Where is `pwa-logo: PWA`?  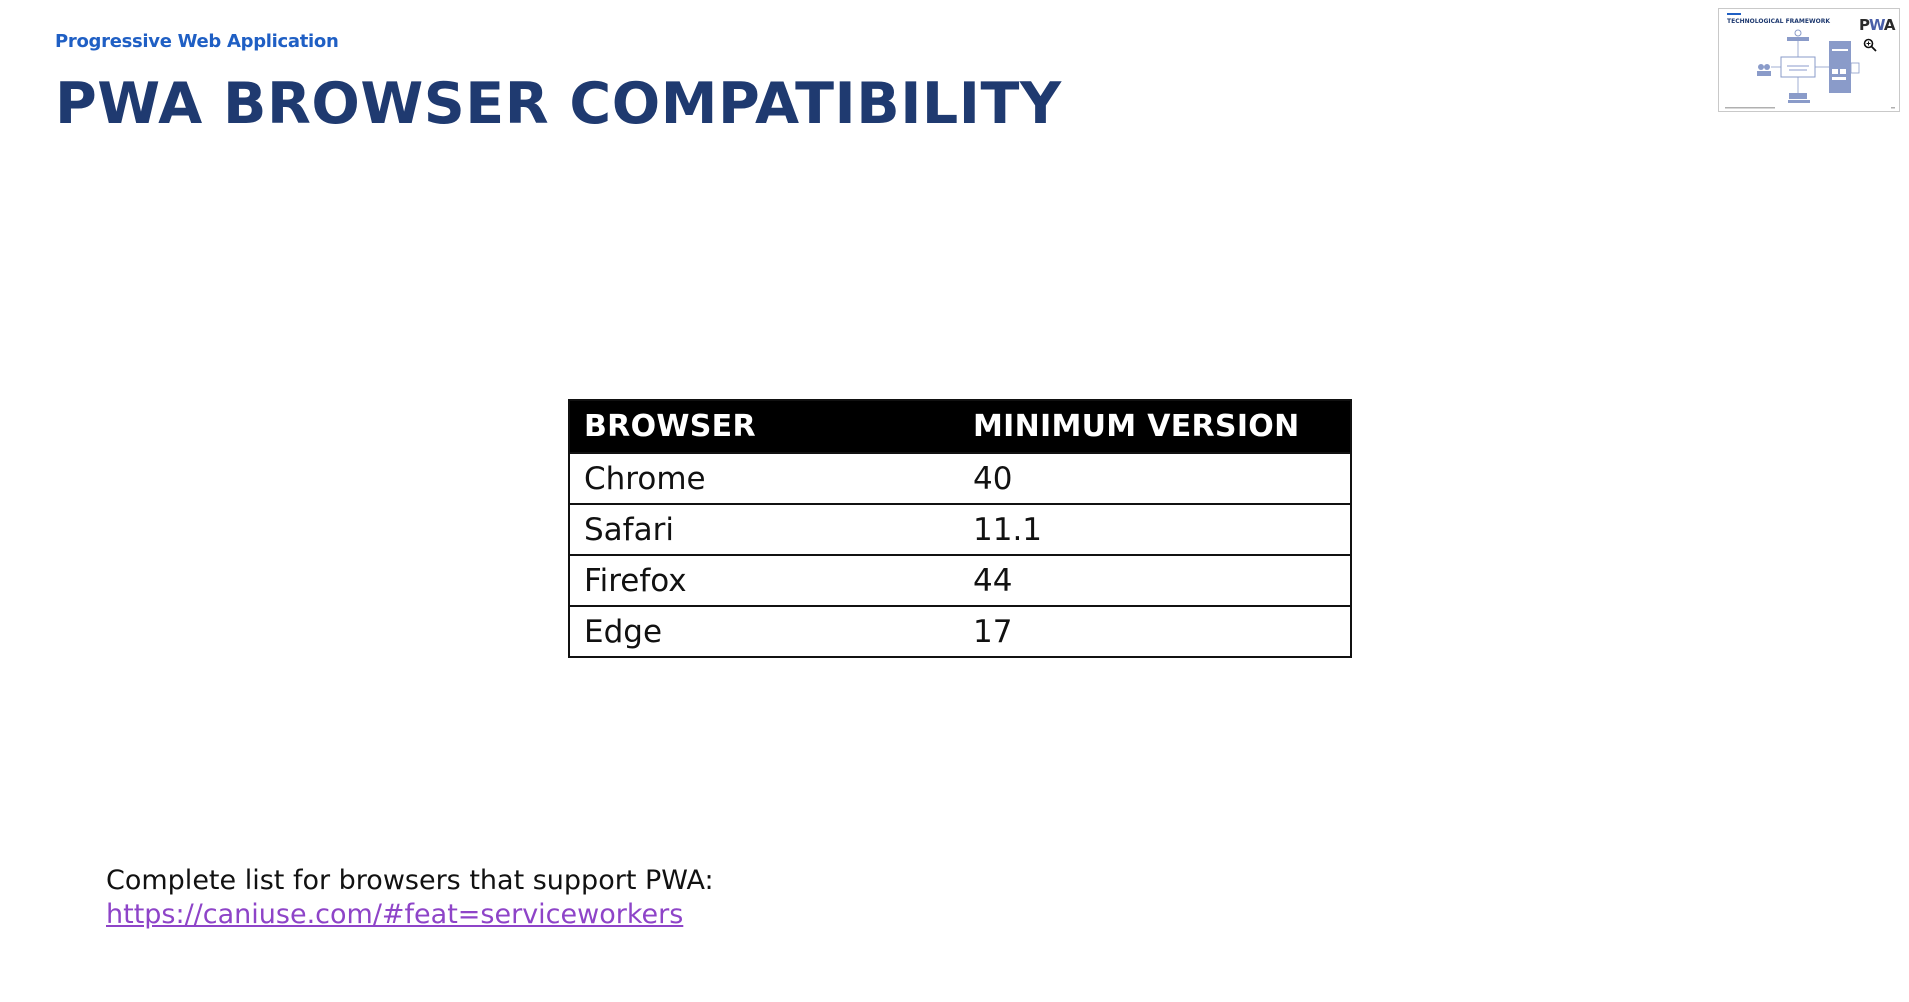 pwa-logo: PWA is located at coordinates (1877, 25).